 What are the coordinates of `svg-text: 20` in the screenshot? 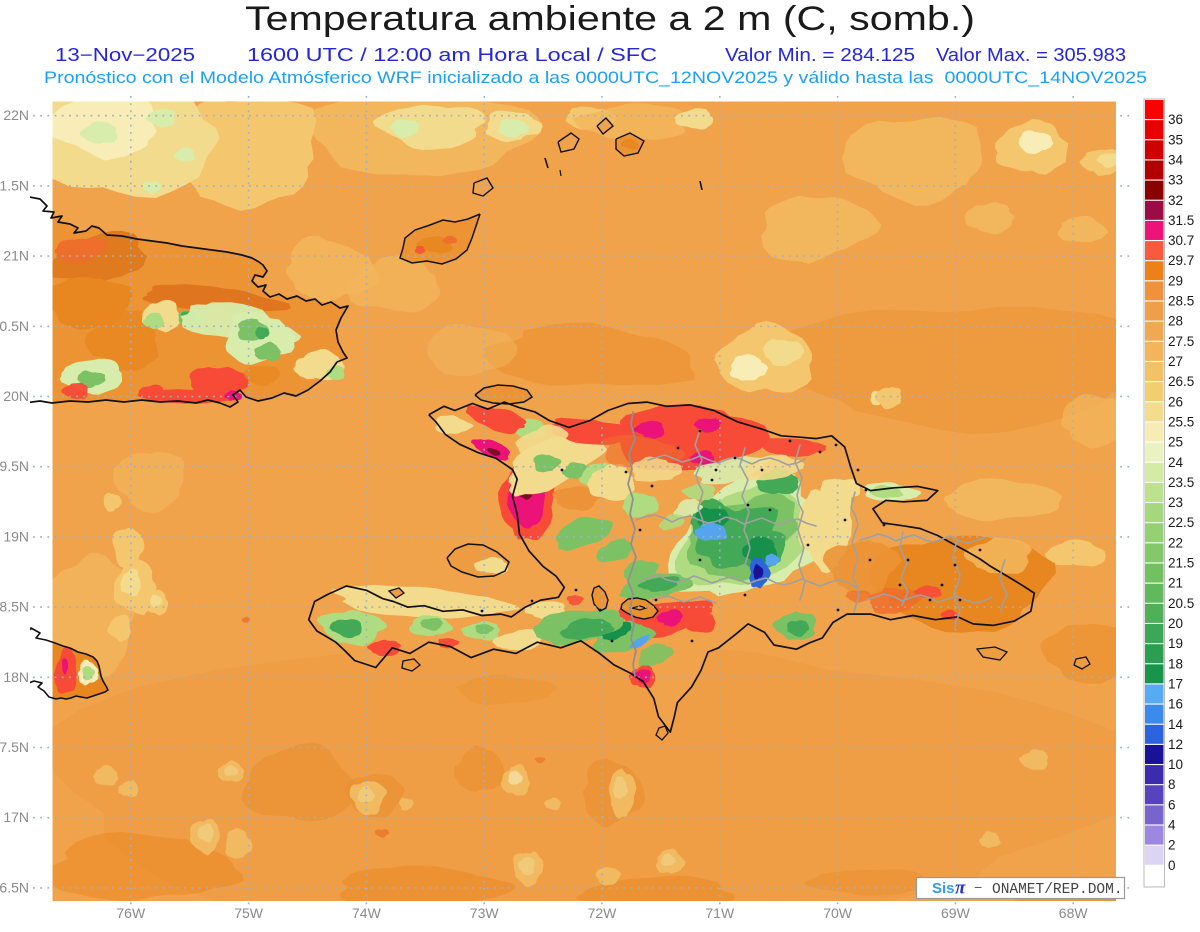 It's located at (1175, 623).